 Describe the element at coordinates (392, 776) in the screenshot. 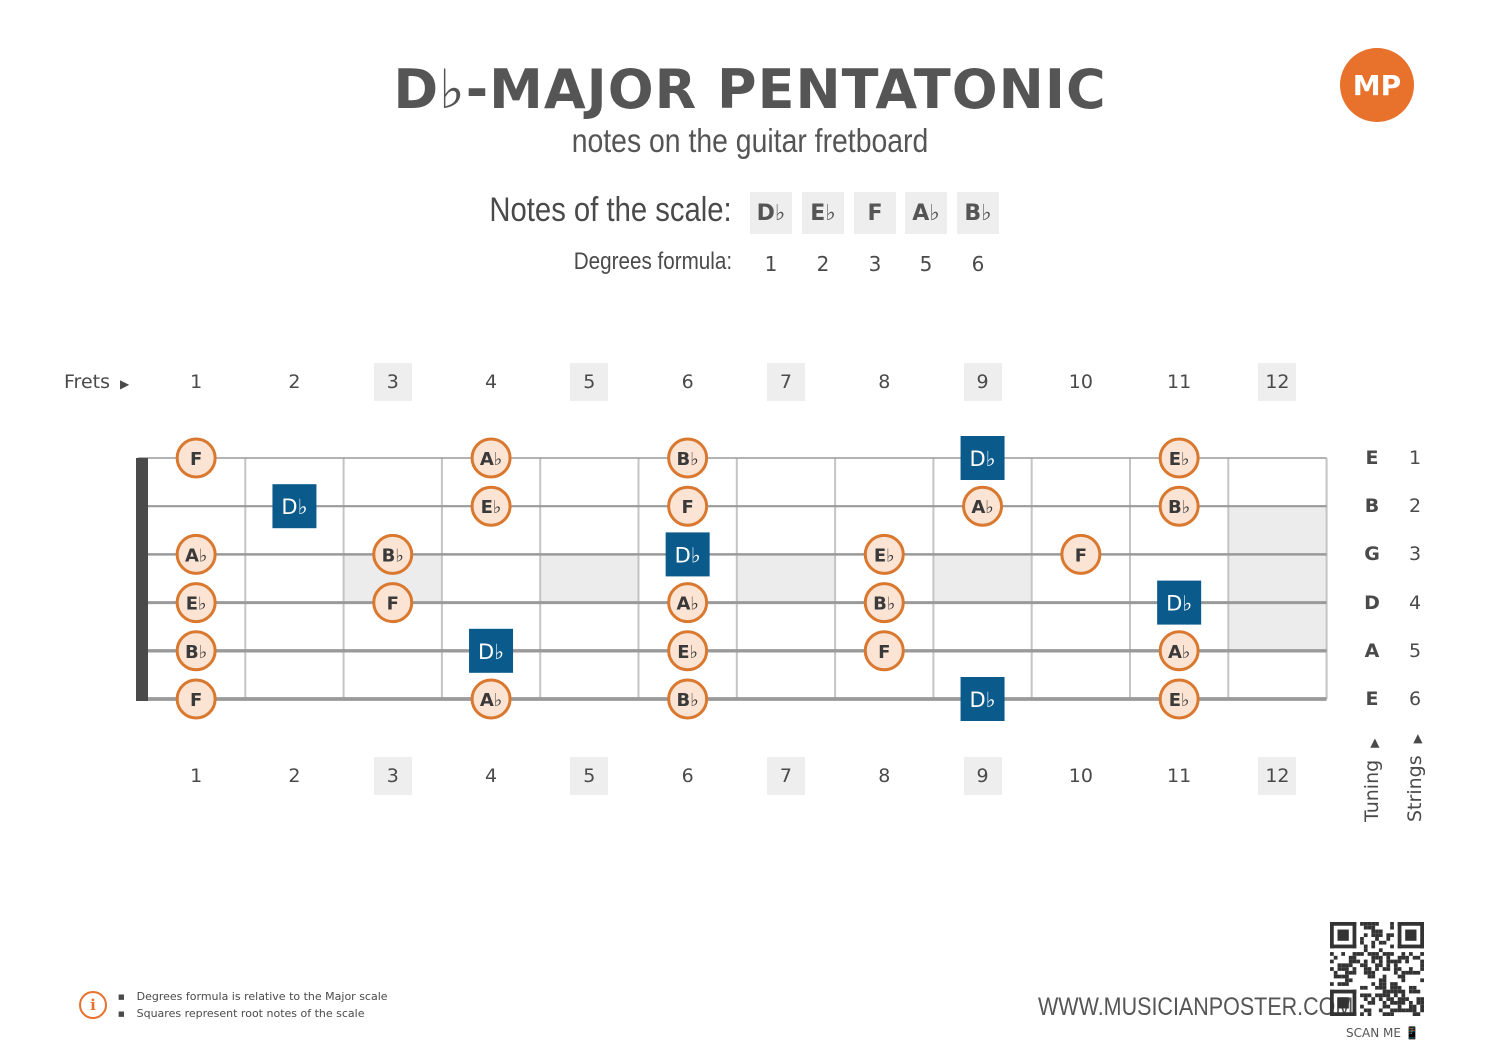

I see `fret-number-bottom: 3` at that location.